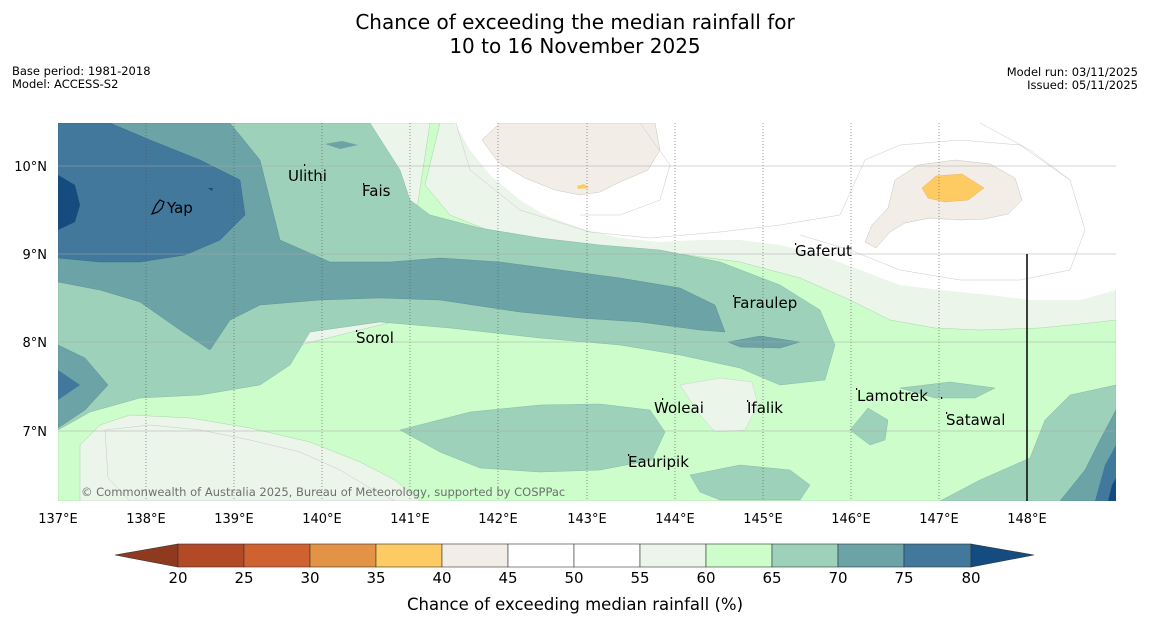 The width and height of the screenshot is (1150, 644). What do you see at coordinates (234, 519) in the screenshot?
I see `tick-139e: 139°E` at bounding box center [234, 519].